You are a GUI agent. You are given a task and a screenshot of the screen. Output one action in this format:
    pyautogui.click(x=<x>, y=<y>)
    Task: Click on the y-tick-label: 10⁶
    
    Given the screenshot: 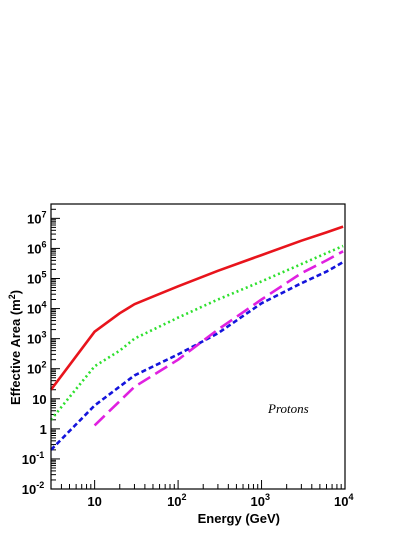 What is the action you would take?
    pyautogui.click(x=36, y=247)
    